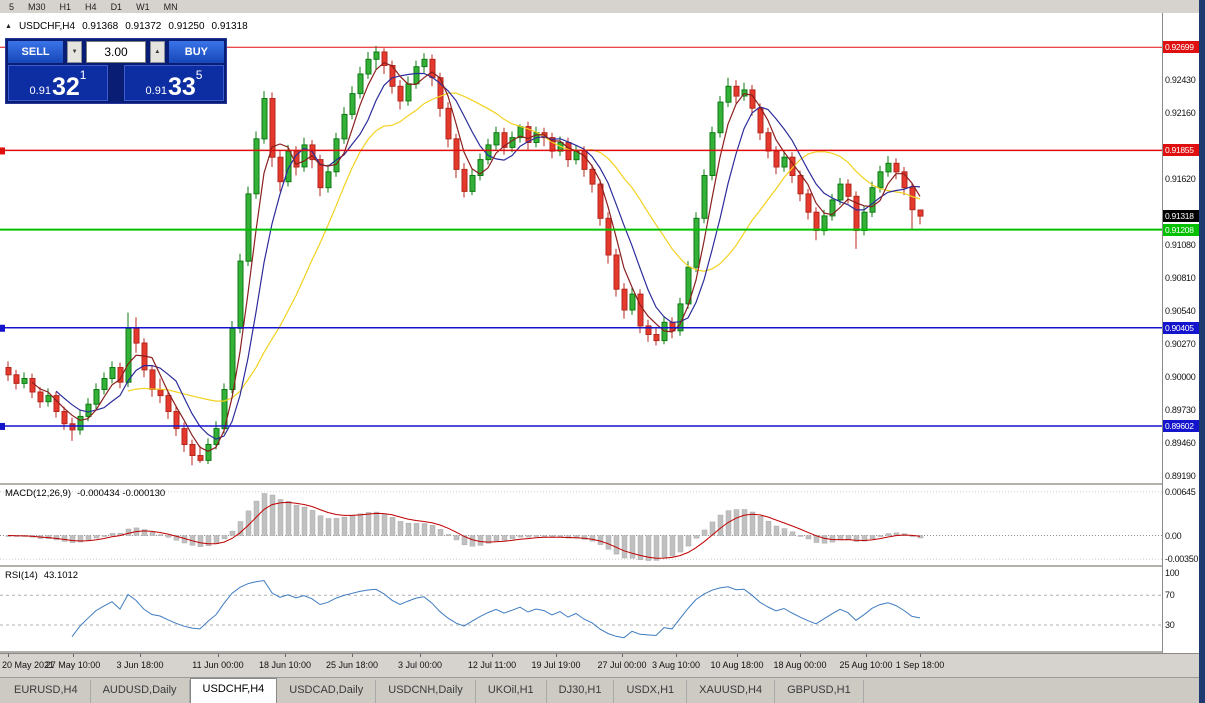 This screenshot has width=1205, height=703. What do you see at coordinates (1181, 229) in the screenshot?
I see `price-tag: 0.91208` at bounding box center [1181, 229].